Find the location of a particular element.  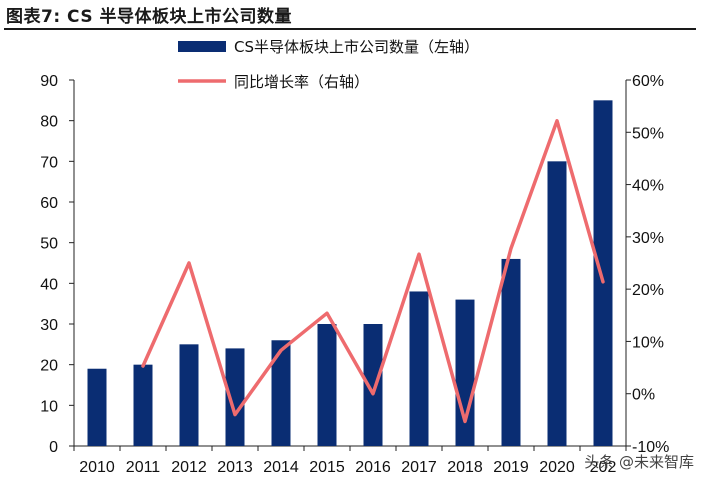

legend: CS半导体板块上市公司数量（左轴） 同比增长率（右轴） is located at coordinates (328, 64).